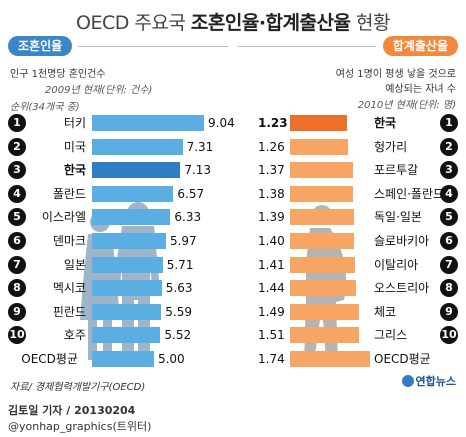  I want to click on left-value-label: 6.57, so click(191, 193).